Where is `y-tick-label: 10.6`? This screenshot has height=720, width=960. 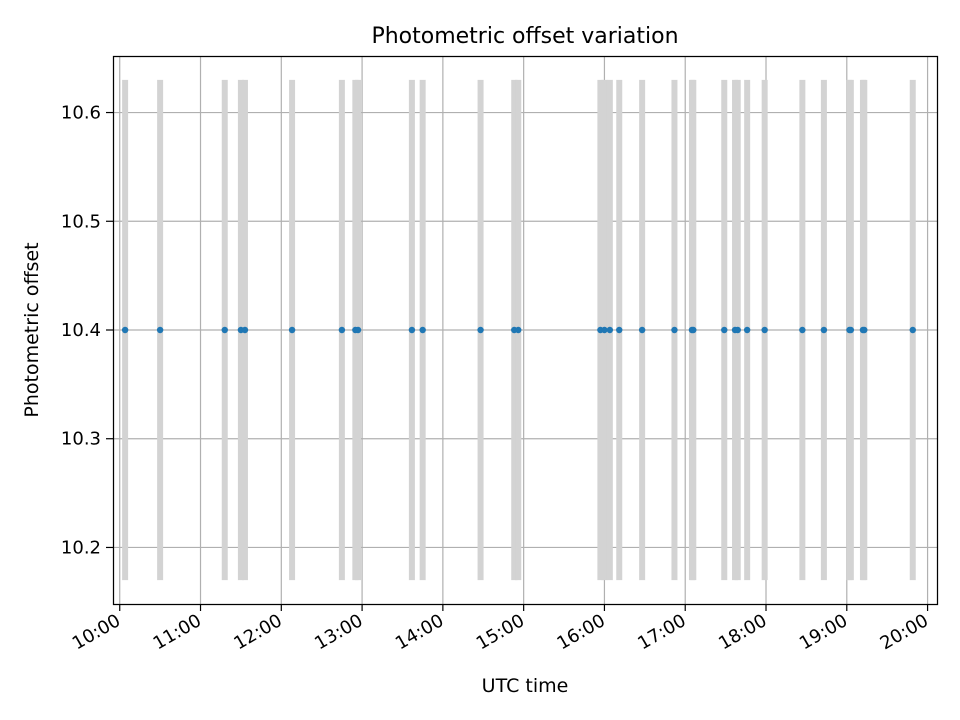 y-tick-label: 10.6 is located at coordinates (81, 113).